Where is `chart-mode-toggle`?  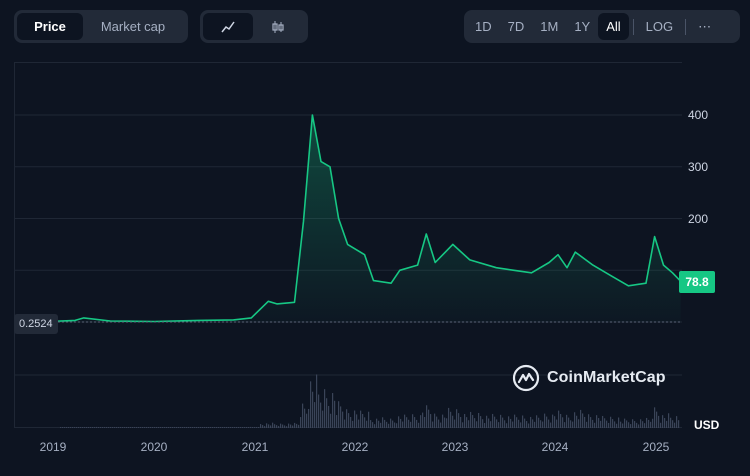
chart-mode-toggle is located at coordinates (254, 26).